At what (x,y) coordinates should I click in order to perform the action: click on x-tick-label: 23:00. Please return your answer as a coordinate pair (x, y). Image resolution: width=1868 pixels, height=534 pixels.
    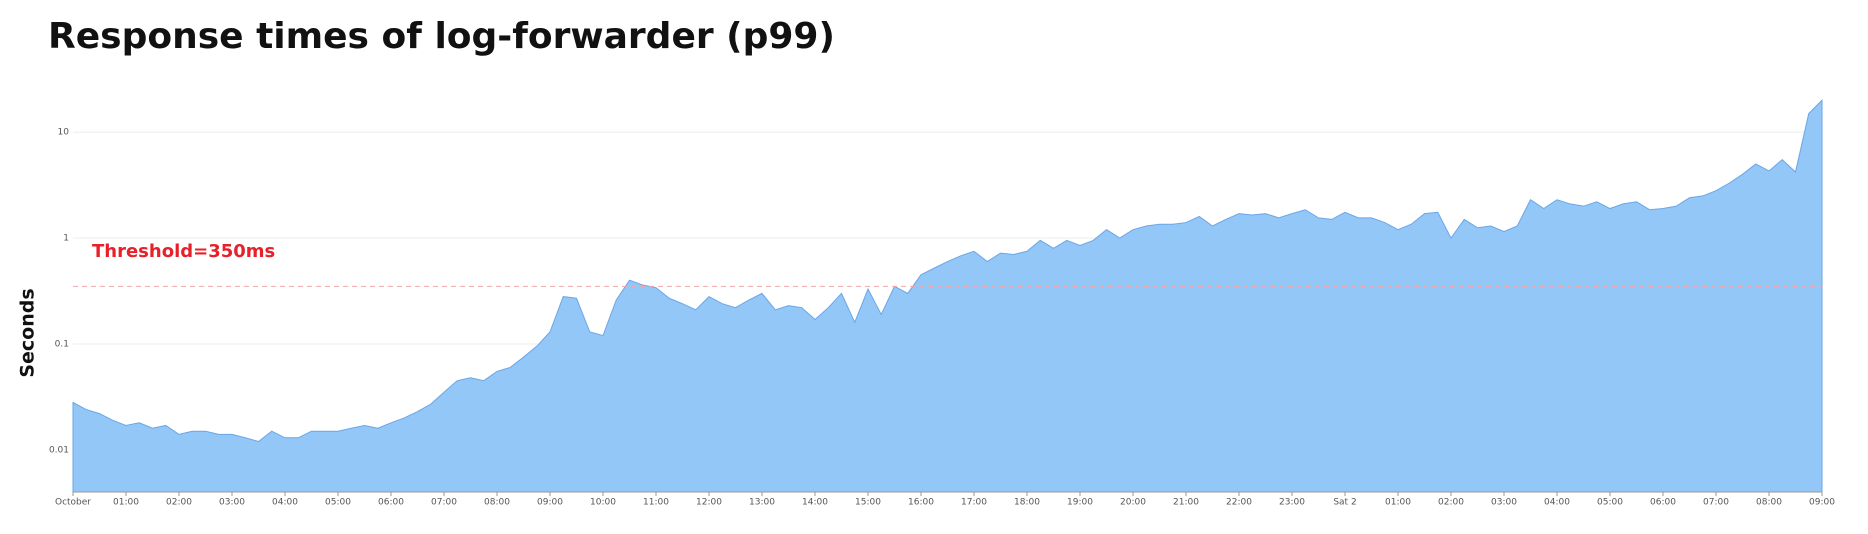
    Looking at the image, I should click on (1292, 503).